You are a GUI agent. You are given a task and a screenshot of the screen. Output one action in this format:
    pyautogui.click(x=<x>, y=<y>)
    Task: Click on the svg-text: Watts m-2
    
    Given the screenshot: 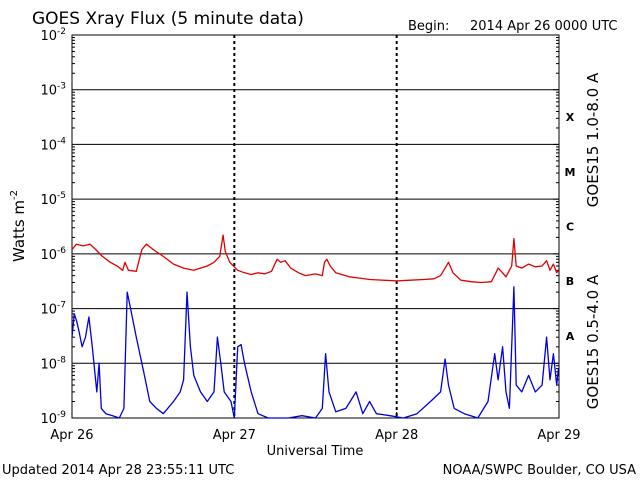 What is the action you would take?
    pyautogui.click(x=18, y=226)
    